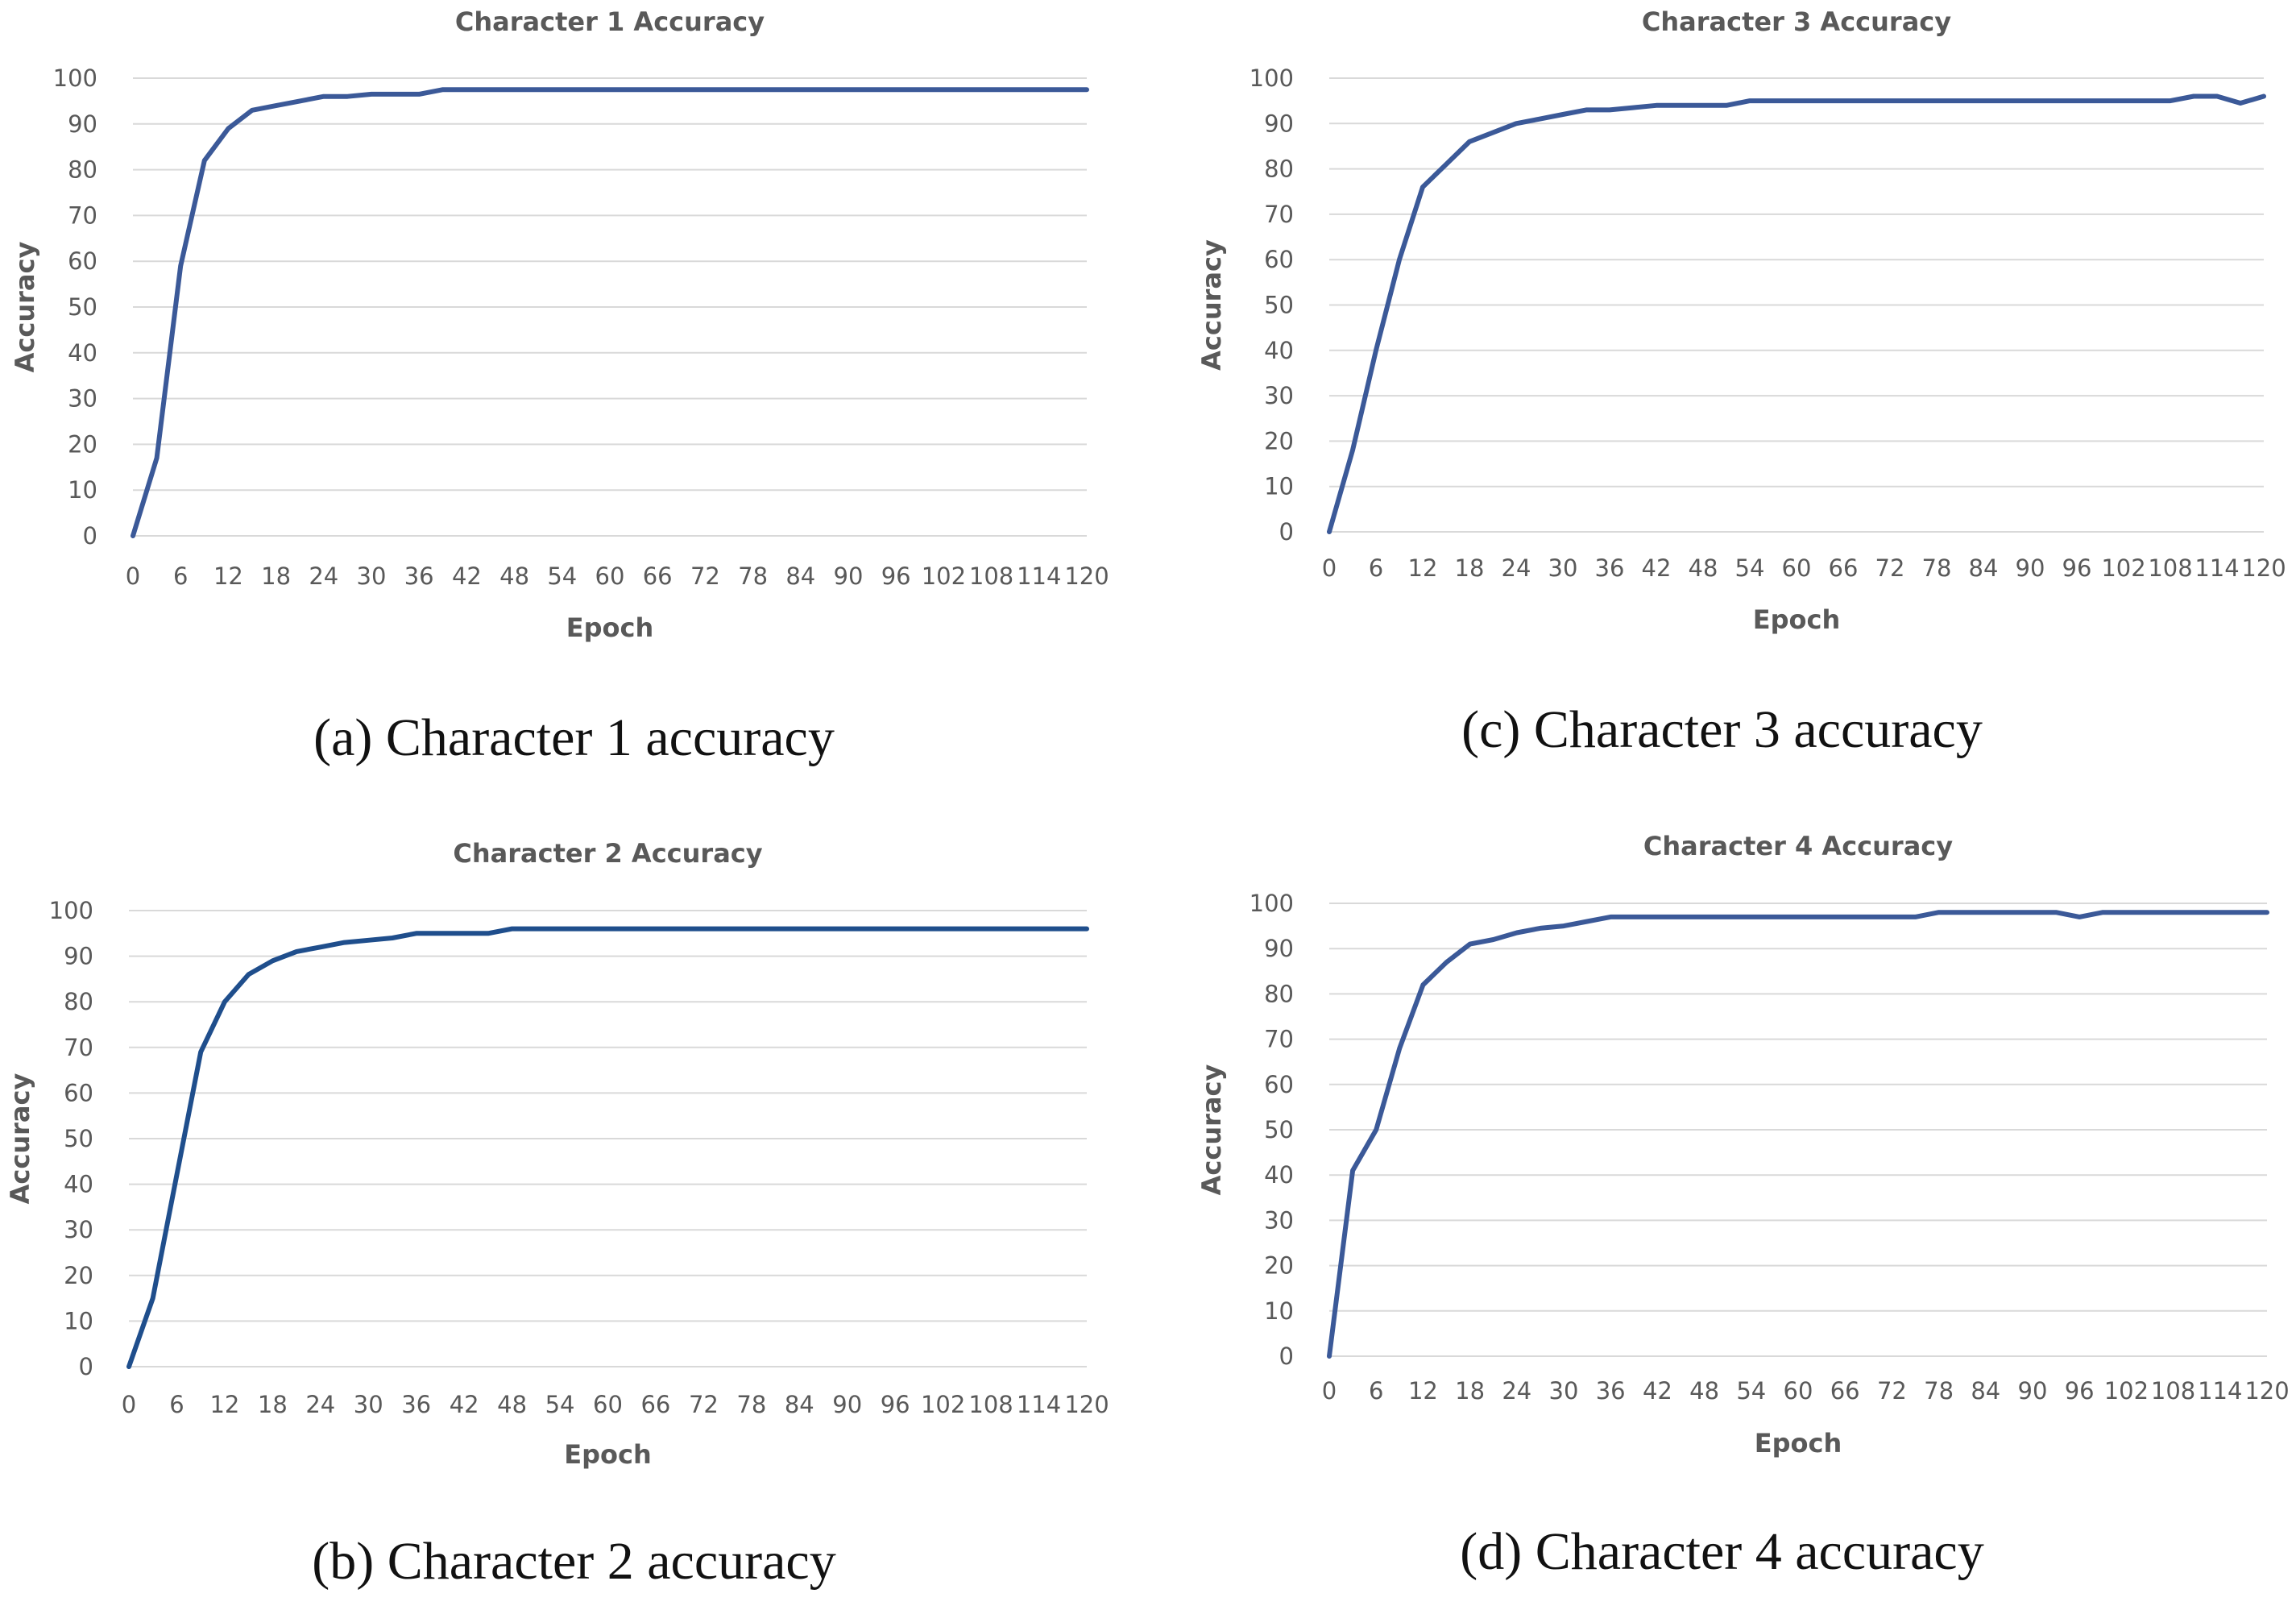 The height and width of the screenshot is (1606, 2296). What do you see at coordinates (419, 576) in the screenshot?
I see `x-tick-label: 36` at bounding box center [419, 576].